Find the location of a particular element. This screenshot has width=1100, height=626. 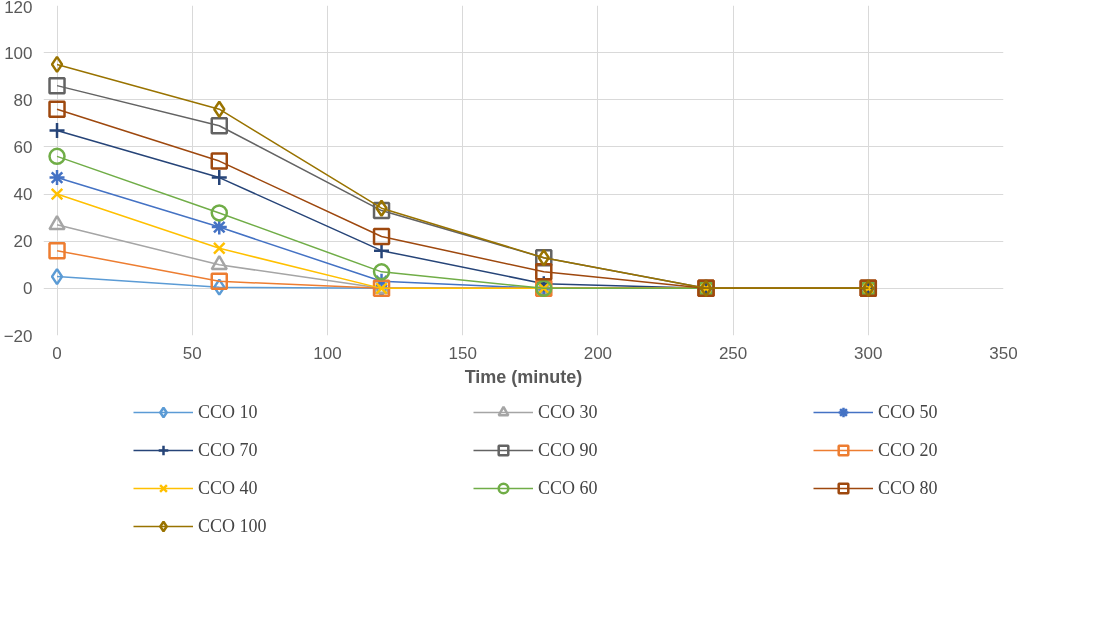

legend-label: CCO 70 is located at coordinates (228, 450).